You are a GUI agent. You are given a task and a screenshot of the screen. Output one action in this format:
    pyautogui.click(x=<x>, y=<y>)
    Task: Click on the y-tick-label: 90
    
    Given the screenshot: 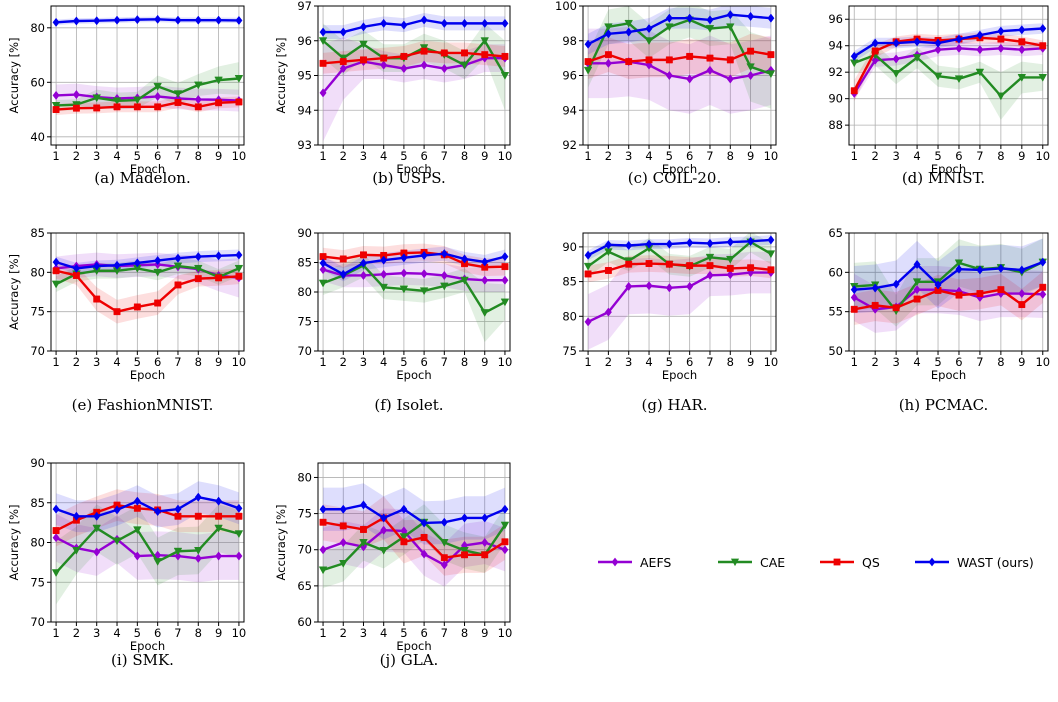 What is the action you would take?
    pyautogui.click(x=569, y=247)
    